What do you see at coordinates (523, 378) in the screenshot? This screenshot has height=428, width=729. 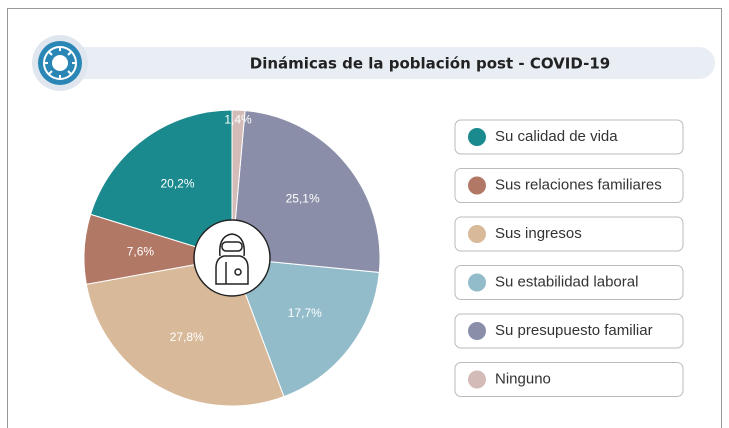 I see `legend-label: Ninguno` at bounding box center [523, 378].